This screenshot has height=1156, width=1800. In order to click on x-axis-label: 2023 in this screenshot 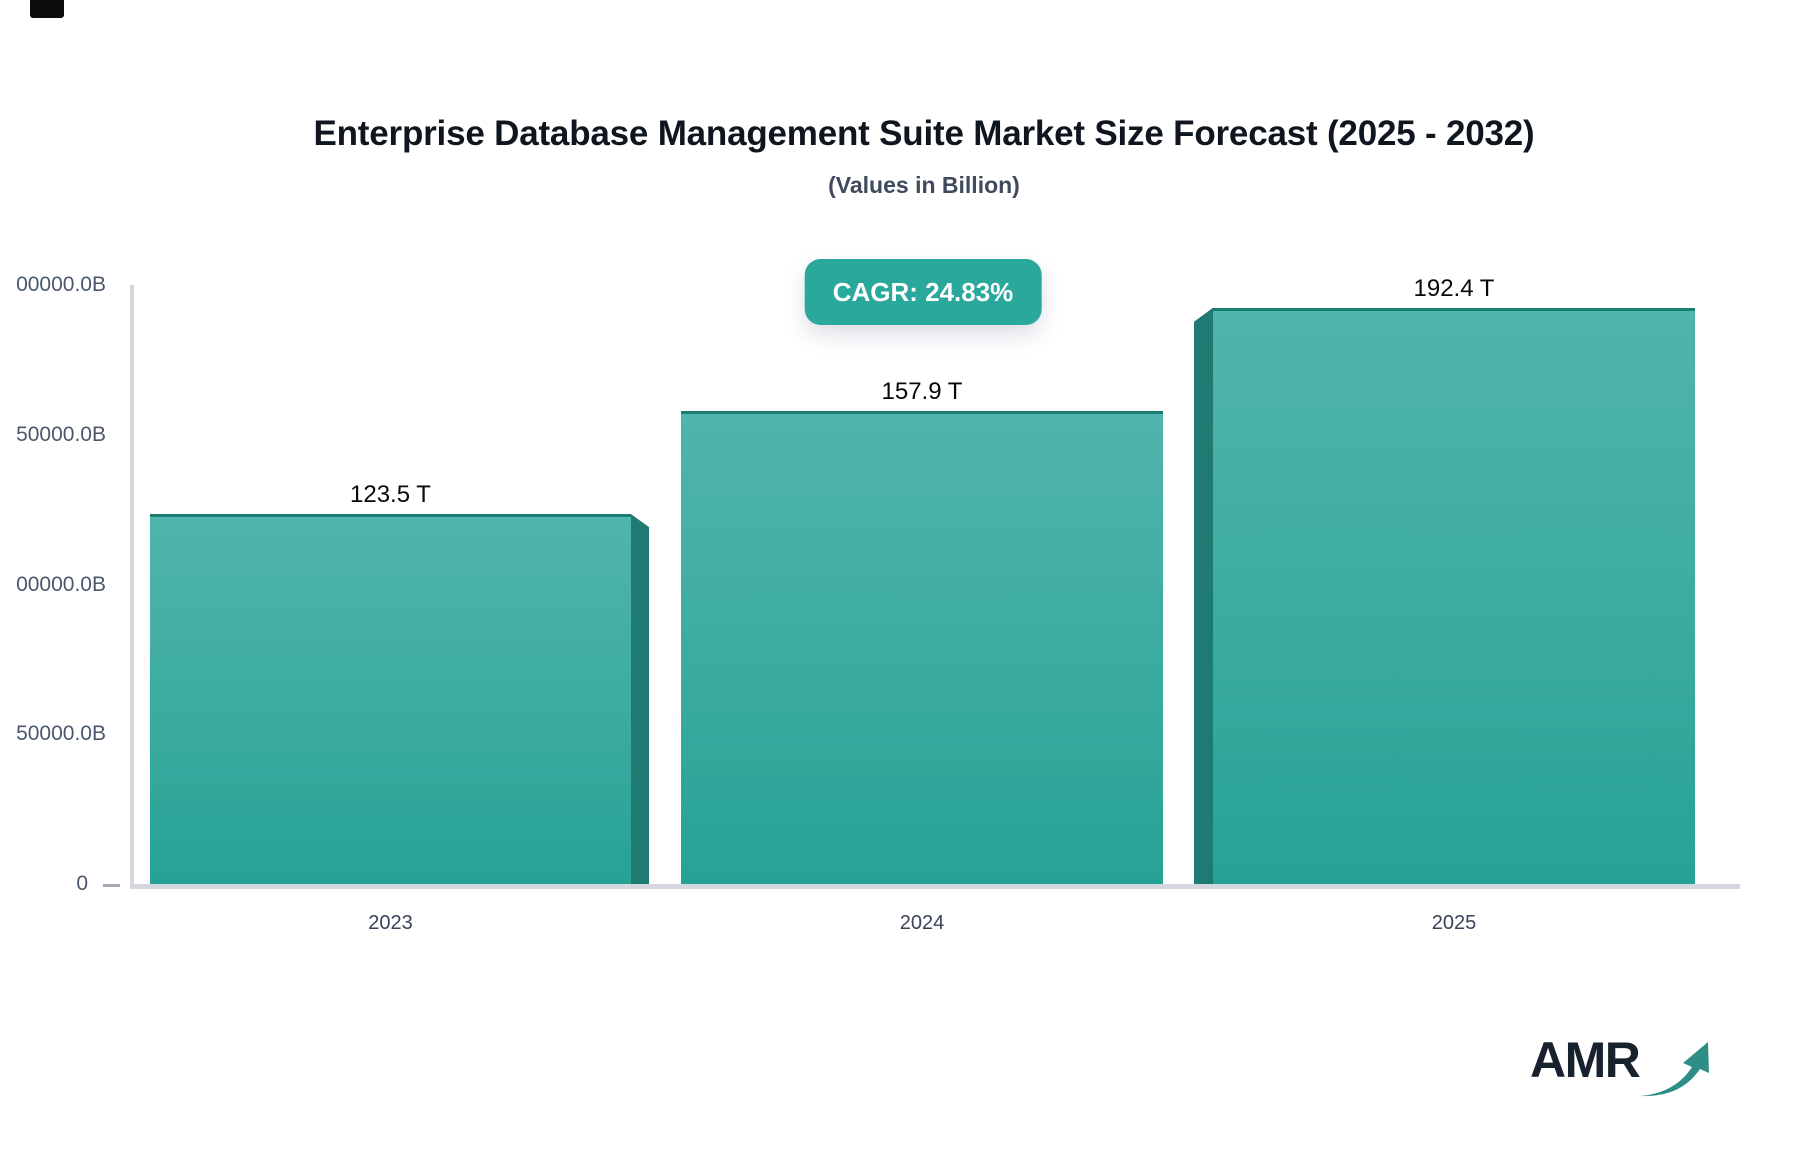, I will do `click(390, 923)`.